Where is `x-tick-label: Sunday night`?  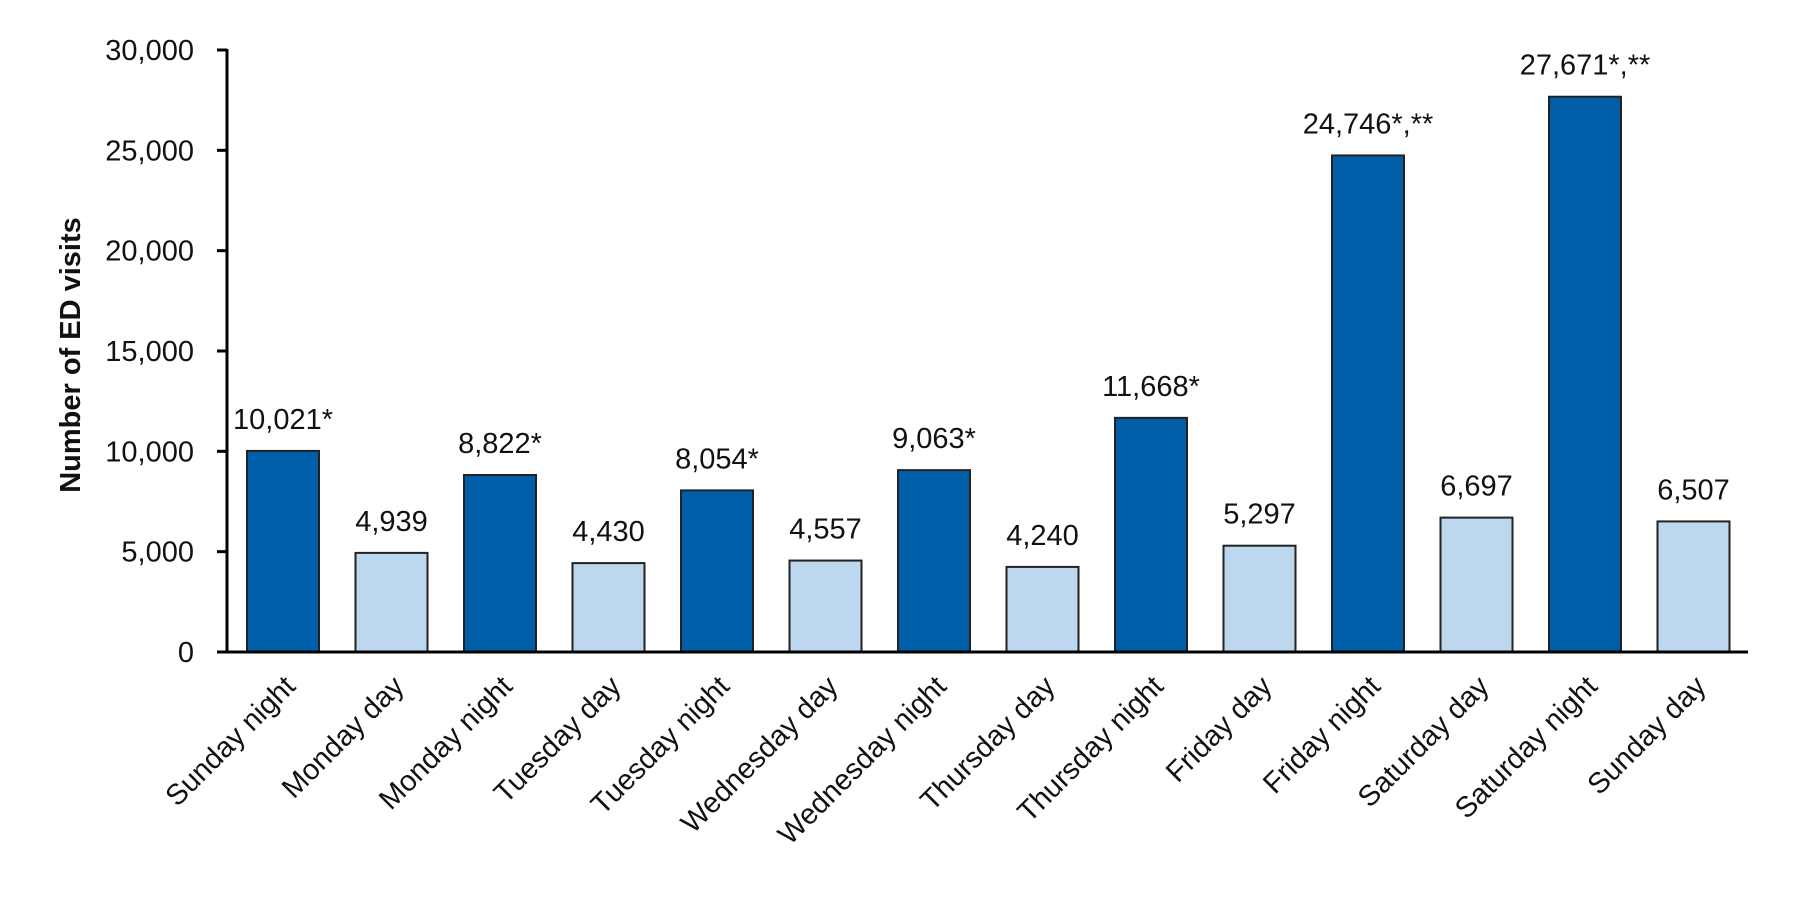
x-tick-label: Sunday night is located at coordinates (231, 741).